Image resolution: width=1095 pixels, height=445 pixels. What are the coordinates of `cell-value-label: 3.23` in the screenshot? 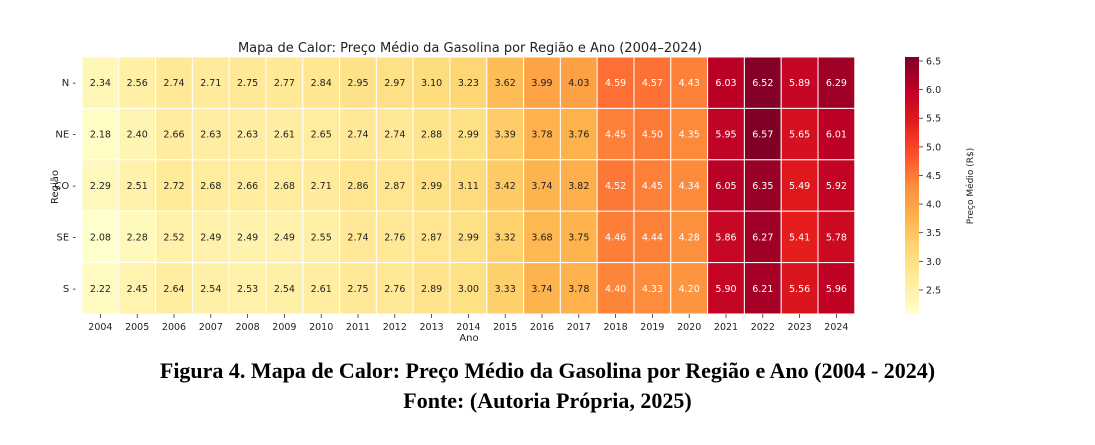 It's located at (468, 83).